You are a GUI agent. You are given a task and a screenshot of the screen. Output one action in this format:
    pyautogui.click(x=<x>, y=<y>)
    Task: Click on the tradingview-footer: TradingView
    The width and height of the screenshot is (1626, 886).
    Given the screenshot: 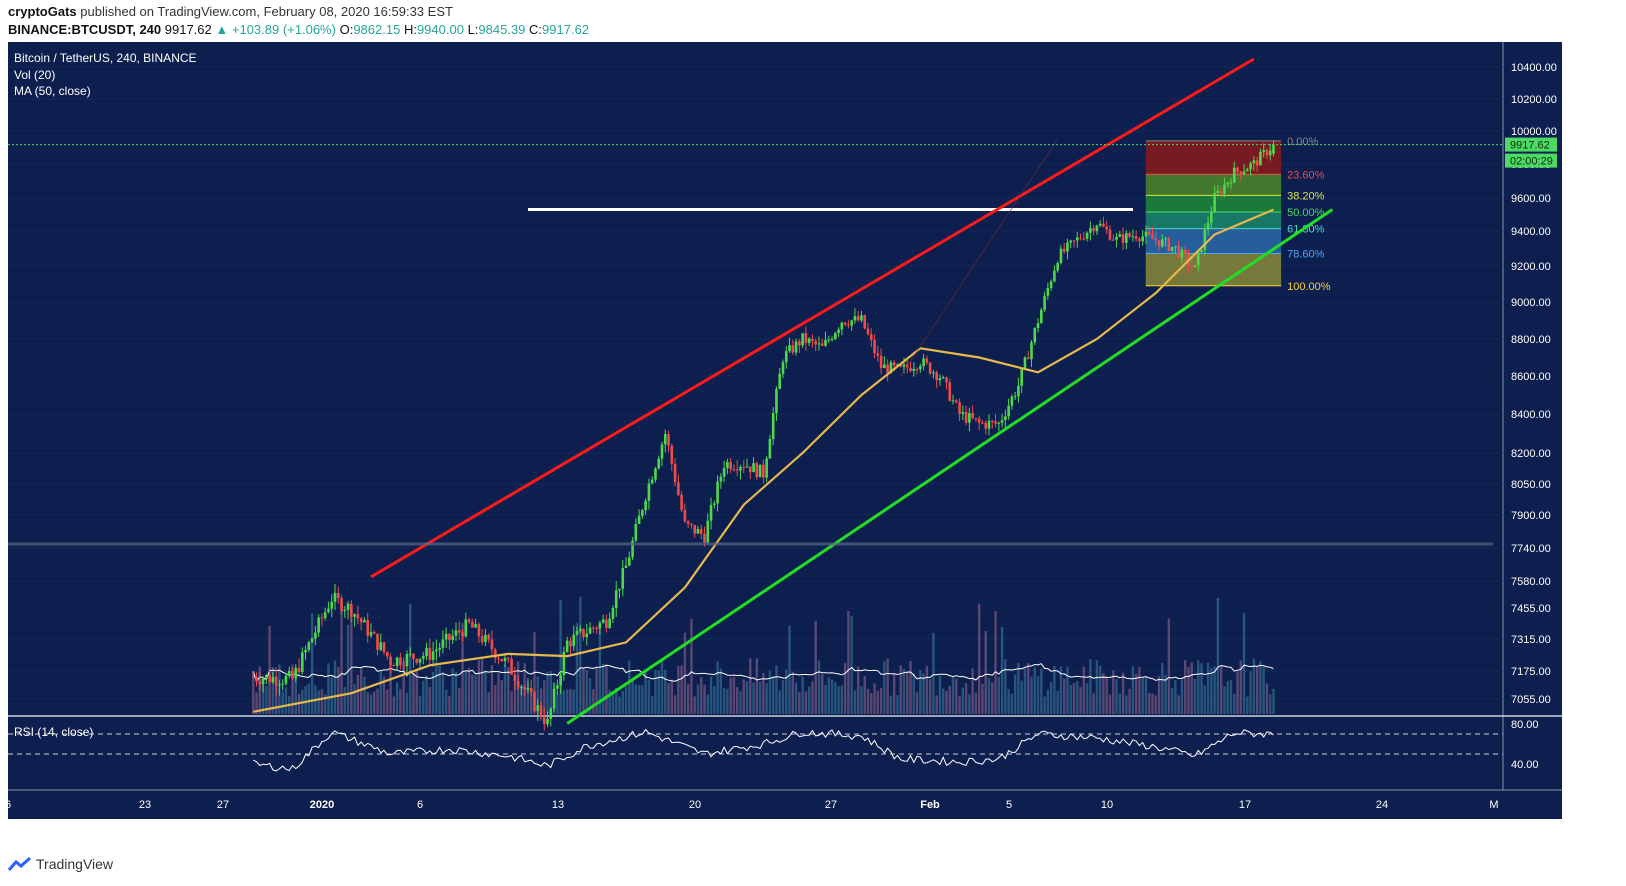 What is the action you would take?
    pyautogui.click(x=60, y=864)
    